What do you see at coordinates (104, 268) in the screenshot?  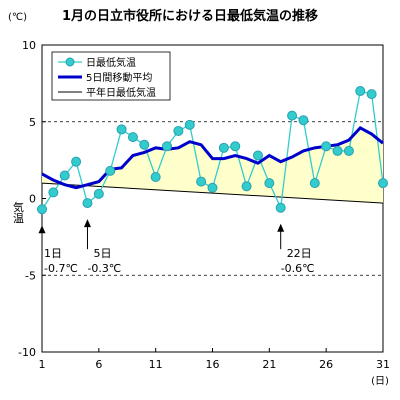 I see `annotation-value-1: -0.3℃` at bounding box center [104, 268].